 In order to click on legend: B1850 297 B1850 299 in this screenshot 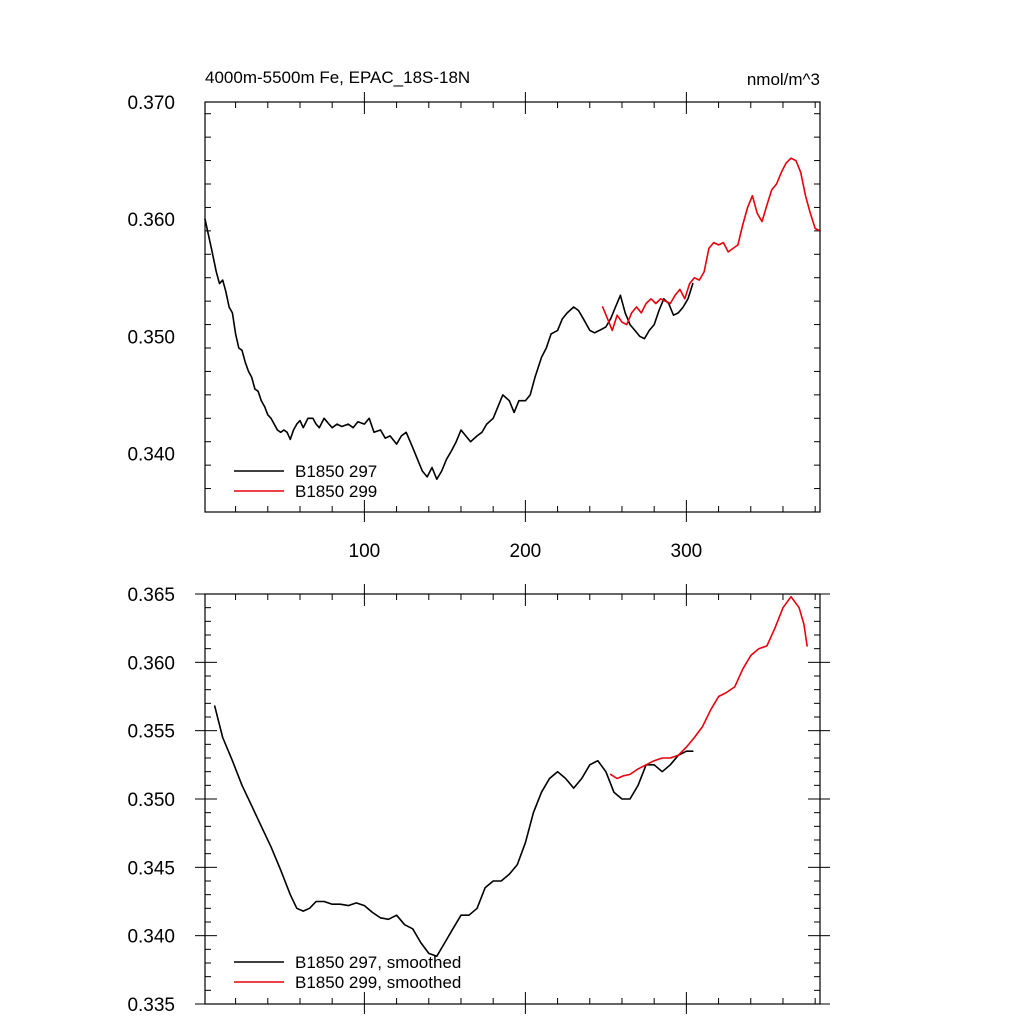, I will do `click(305, 481)`.